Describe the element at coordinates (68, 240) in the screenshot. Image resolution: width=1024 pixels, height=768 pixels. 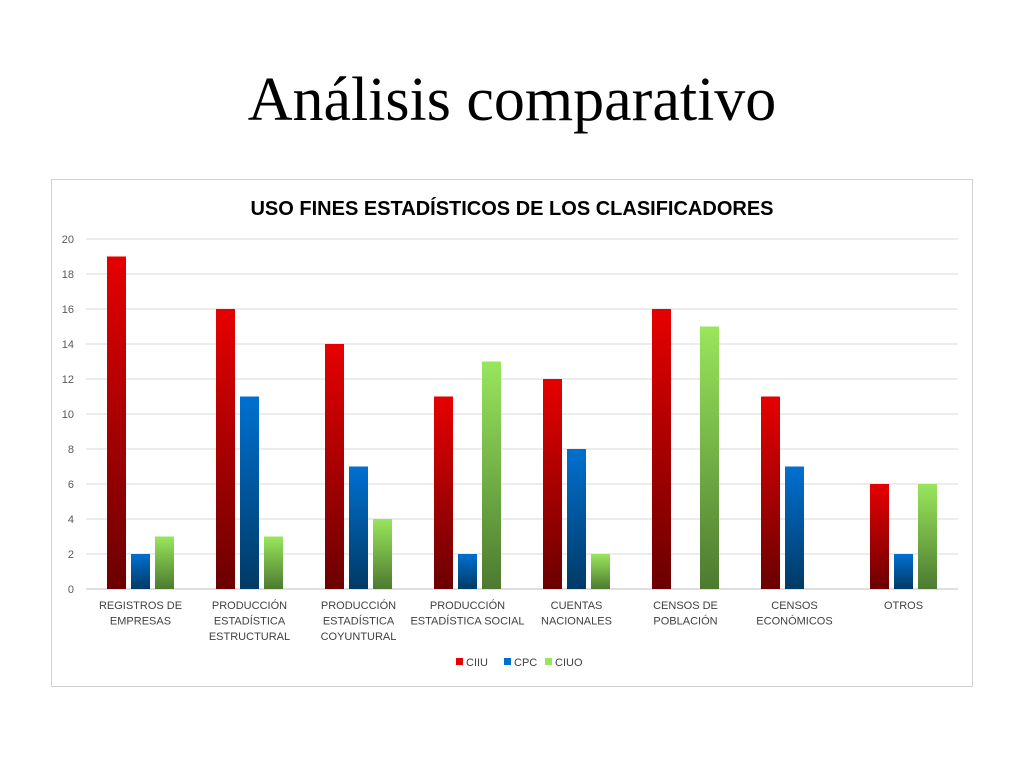
I see `y-tick-label: 20` at that location.